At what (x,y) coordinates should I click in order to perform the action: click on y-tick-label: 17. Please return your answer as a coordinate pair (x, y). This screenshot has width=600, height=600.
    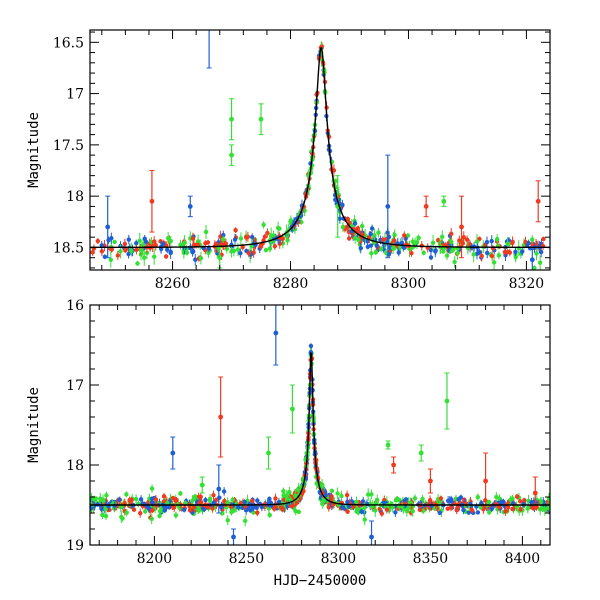
    Looking at the image, I should click on (75, 386).